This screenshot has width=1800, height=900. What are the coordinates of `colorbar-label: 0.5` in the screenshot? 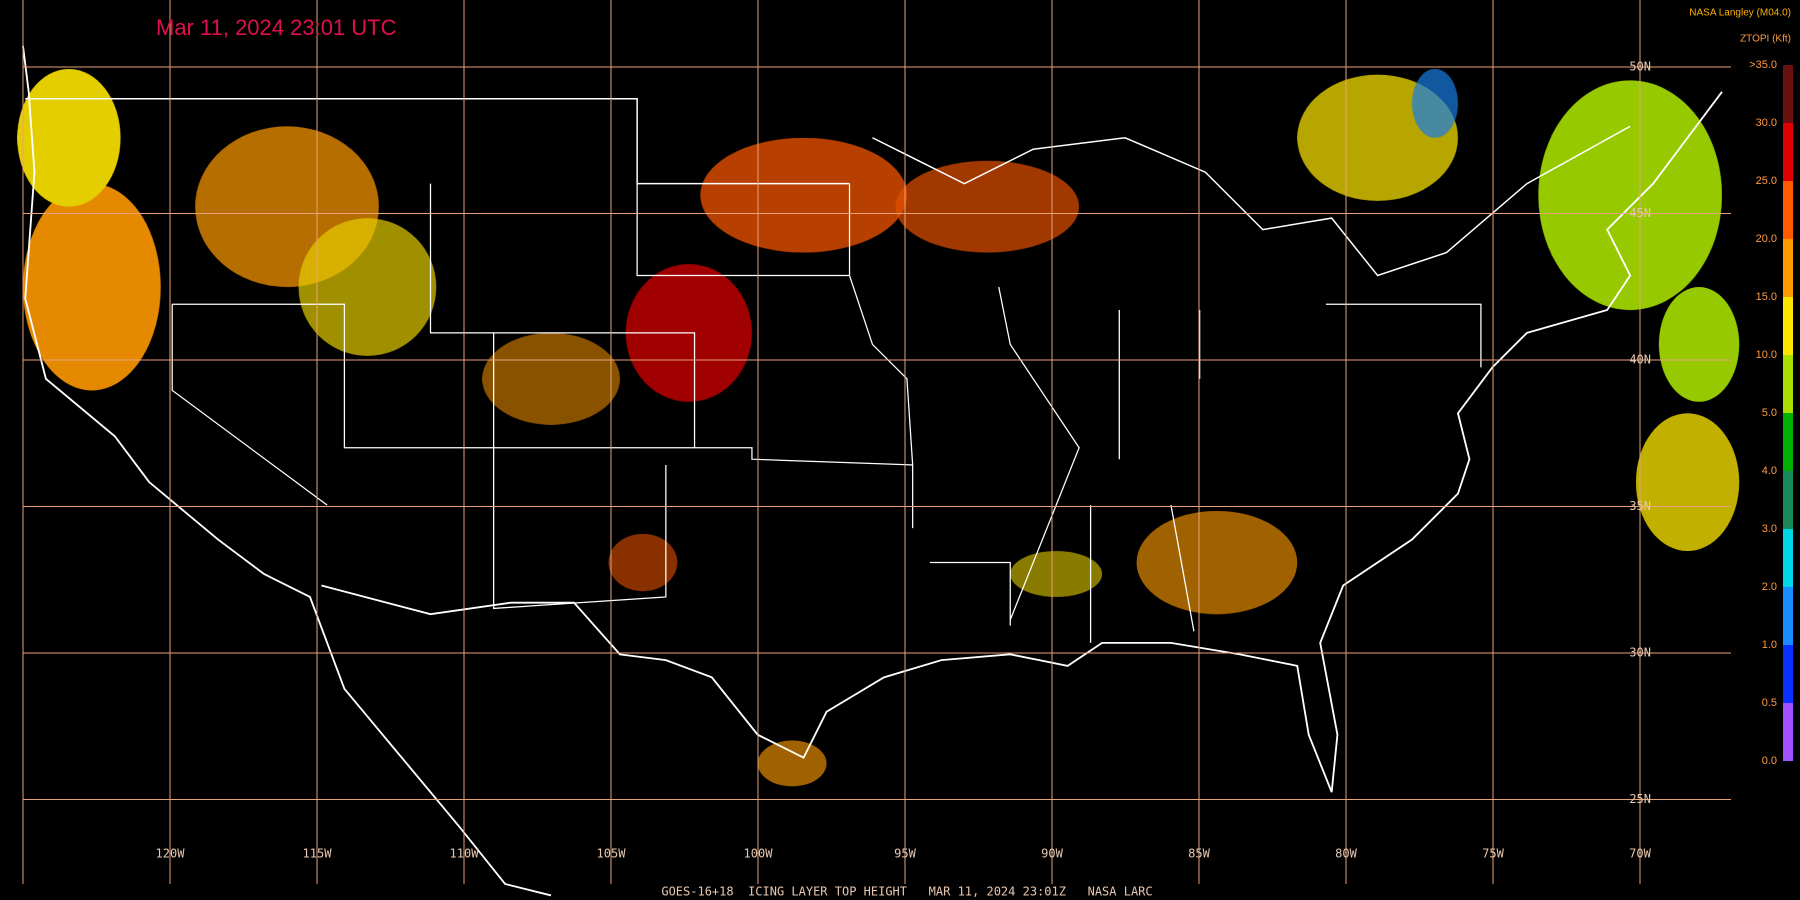 It's located at (1769, 703).